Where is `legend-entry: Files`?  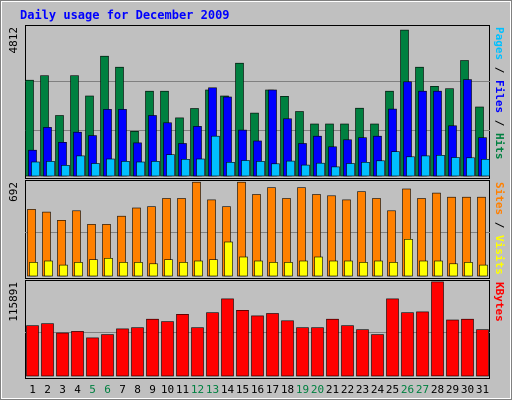 legend-entry: Files is located at coordinates (499, 96).